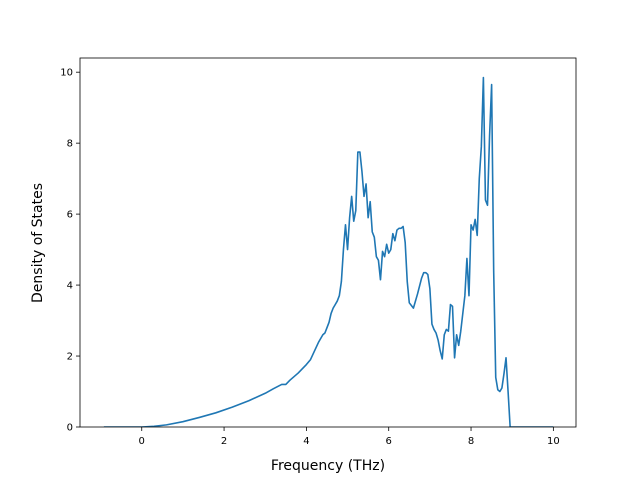 This screenshot has width=640, height=480. What do you see at coordinates (553, 441) in the screenshot?
I see `x-tick-label: 10` at bounding box center [553, 441].